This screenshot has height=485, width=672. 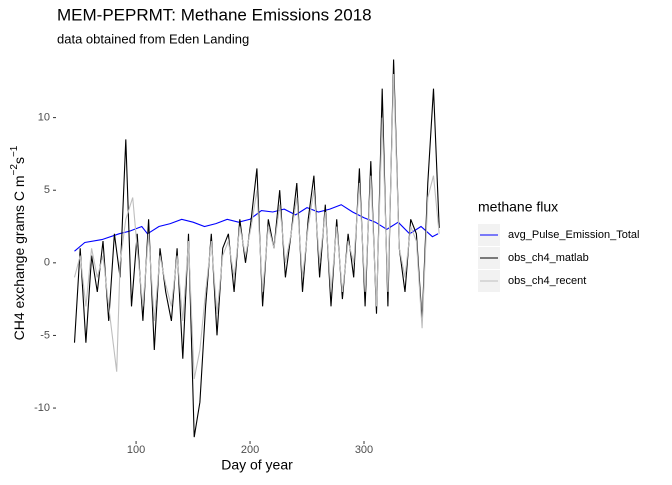 I want to click on x-axis-label: Day of year, so click(x=257, y=465).